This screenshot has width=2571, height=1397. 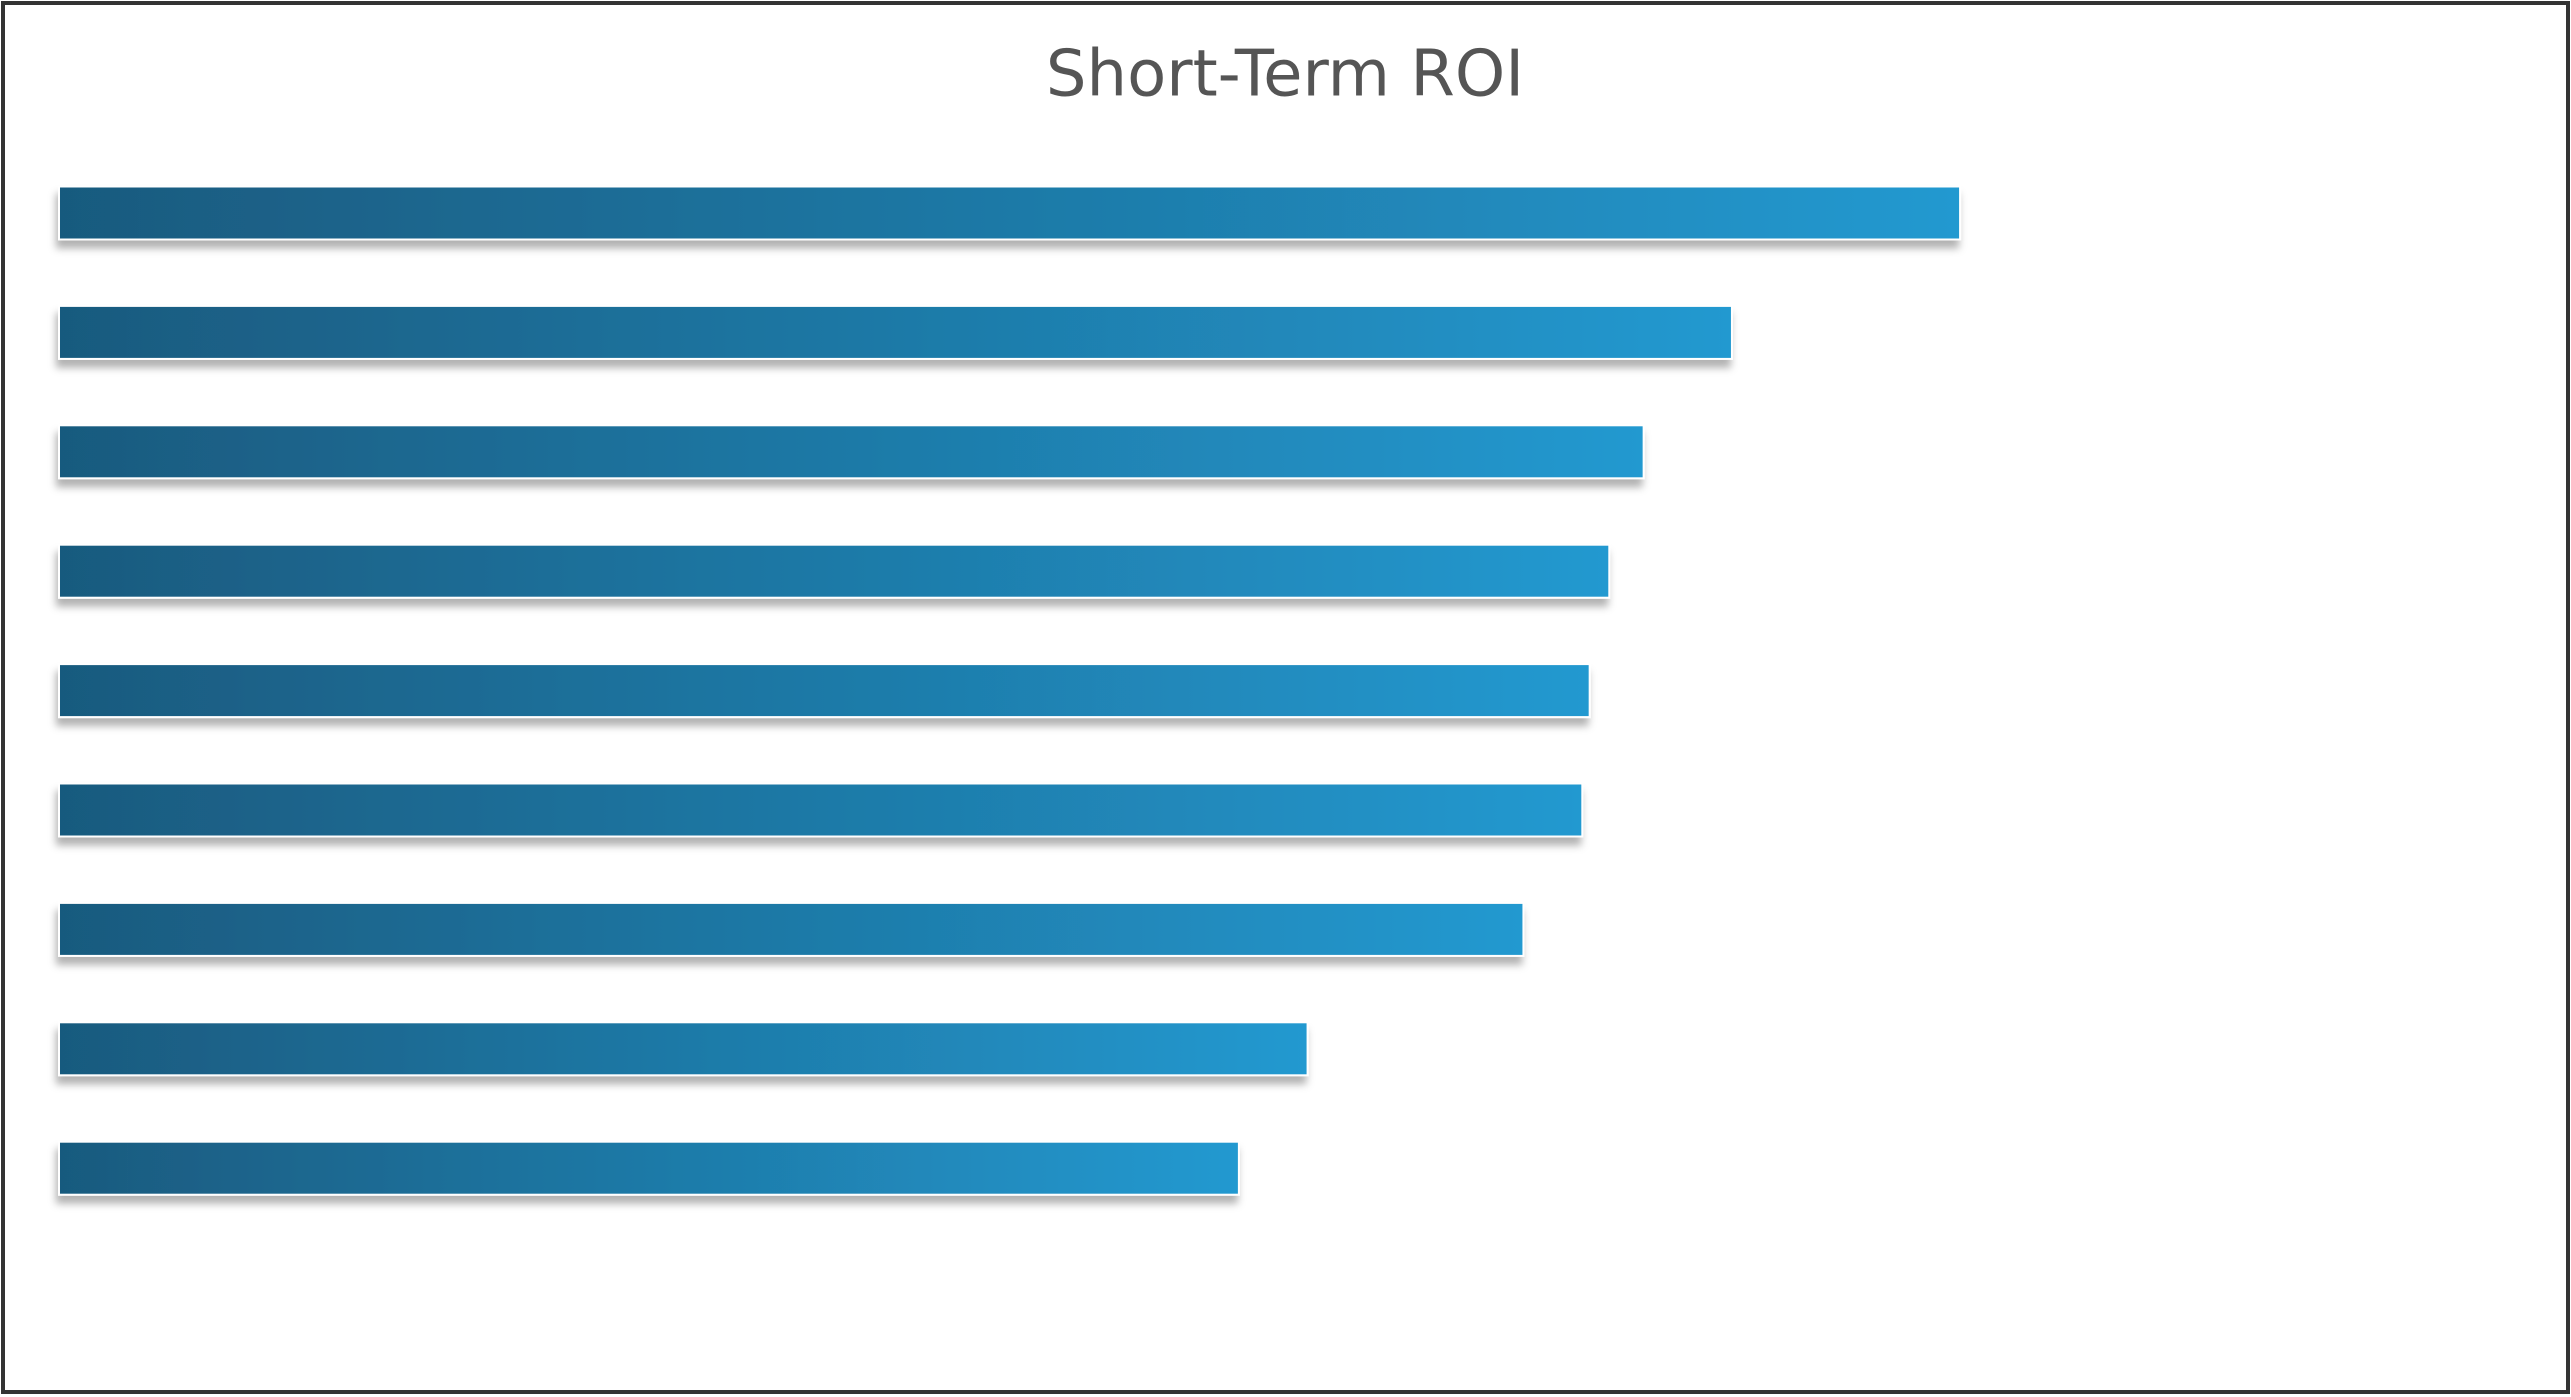 I want to click on chart-title: Short-Term ROI, so click(x=1285, y=75).